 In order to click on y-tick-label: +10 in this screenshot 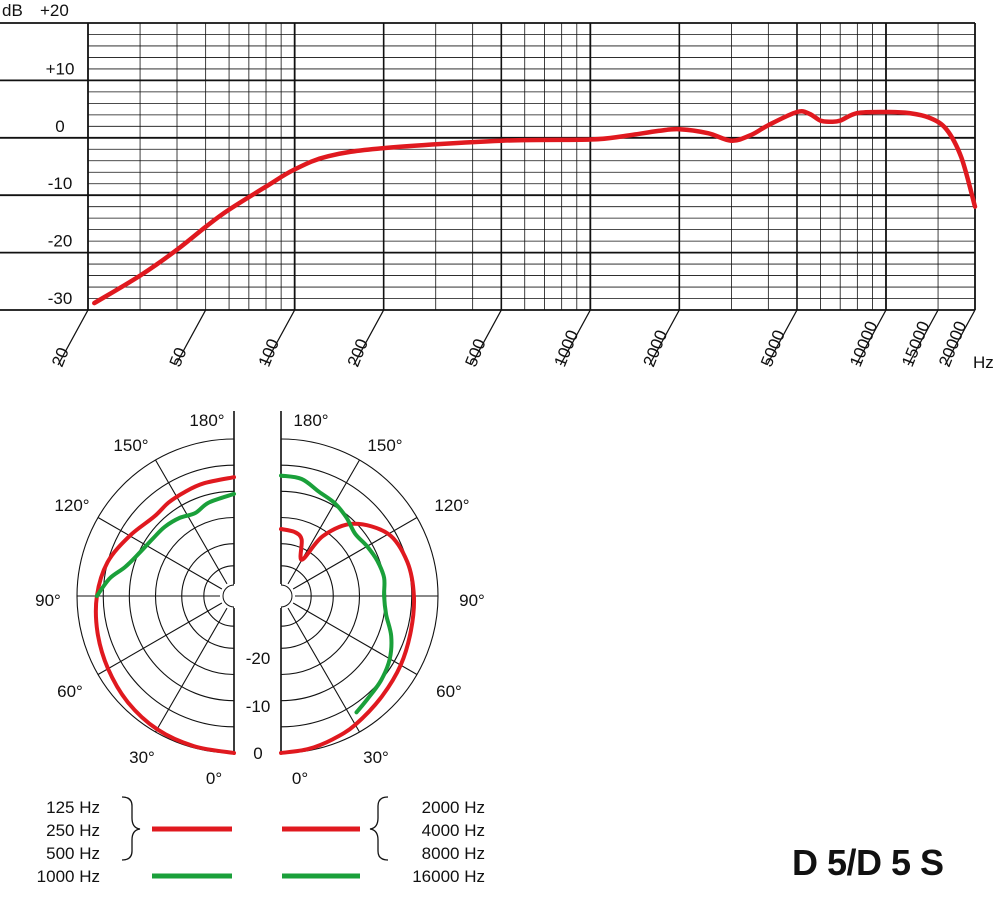, I will do `click(60, 68)`.